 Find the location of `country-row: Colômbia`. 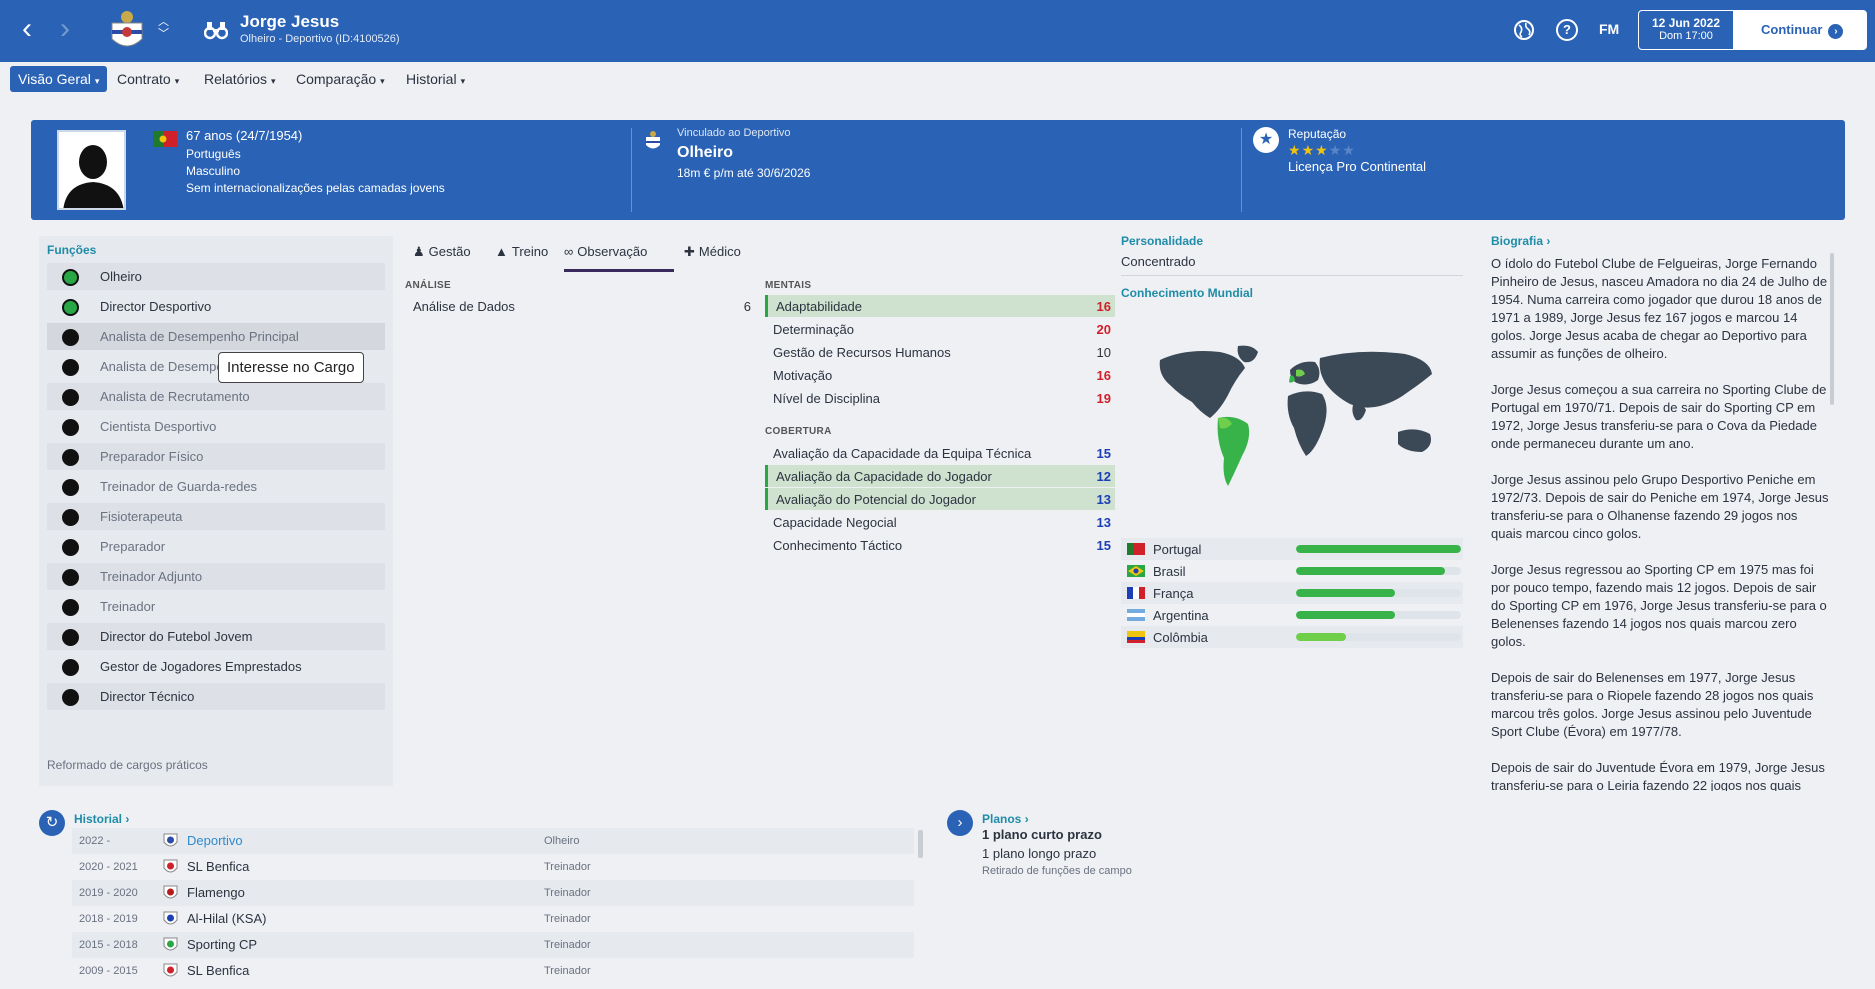

country-row: Colômbia is located at coordinates (1292, 637).